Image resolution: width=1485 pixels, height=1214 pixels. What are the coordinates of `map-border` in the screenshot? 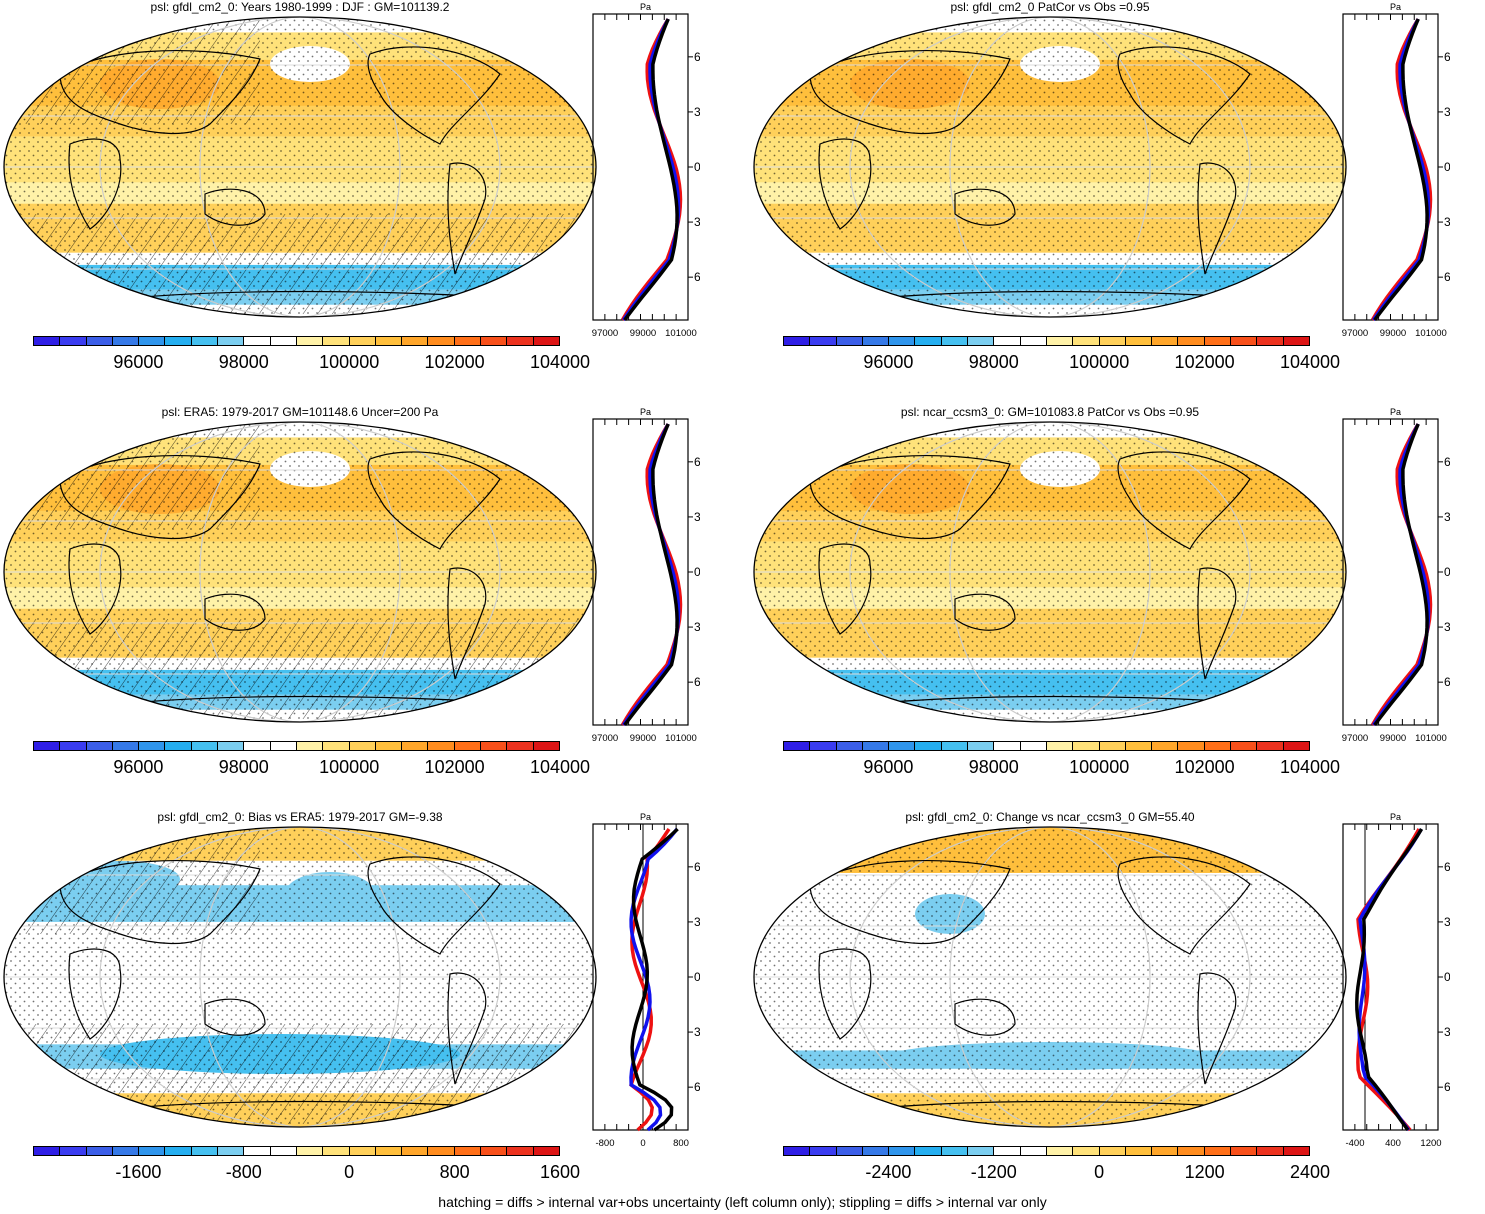 It's located at (1050, 572).